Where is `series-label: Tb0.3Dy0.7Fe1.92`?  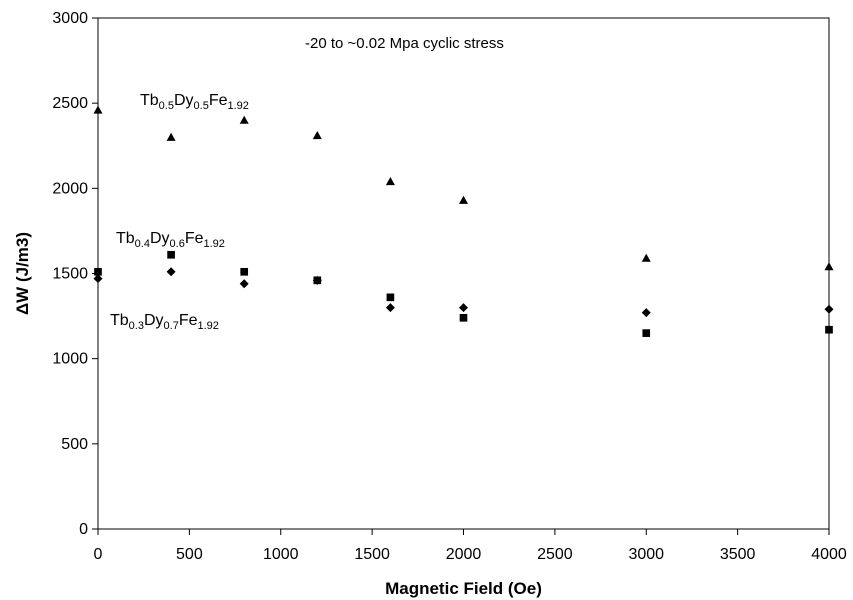
series-label: Tb0.3Dy0.7Fe1.92 is located at coordinates (164, 322).